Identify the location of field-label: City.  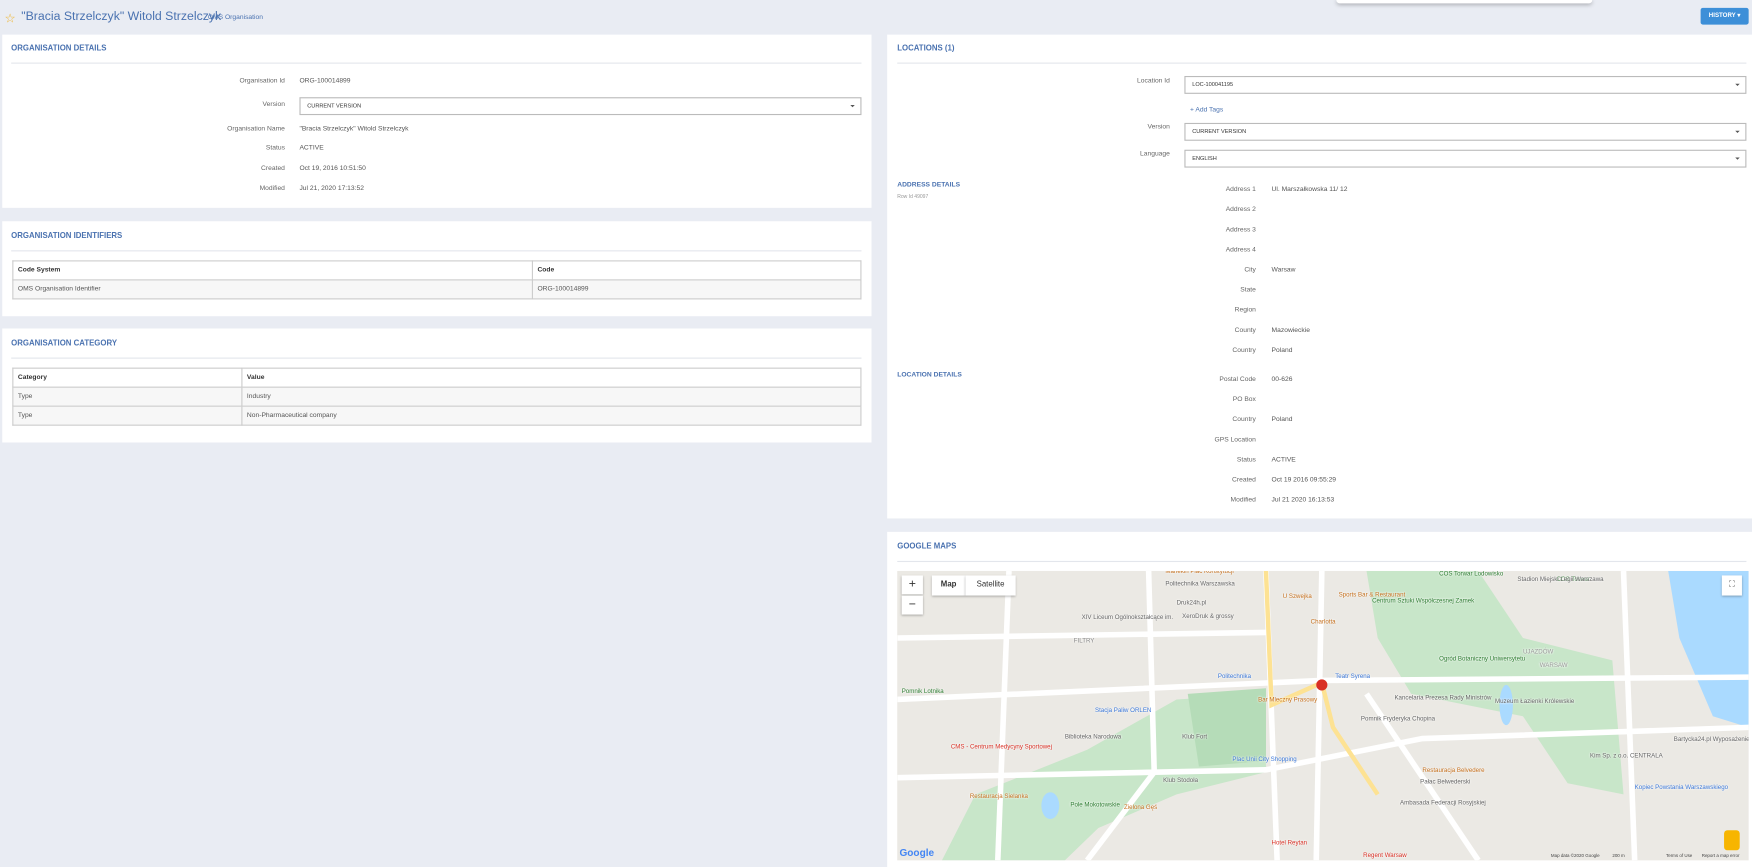
(1250, 270).